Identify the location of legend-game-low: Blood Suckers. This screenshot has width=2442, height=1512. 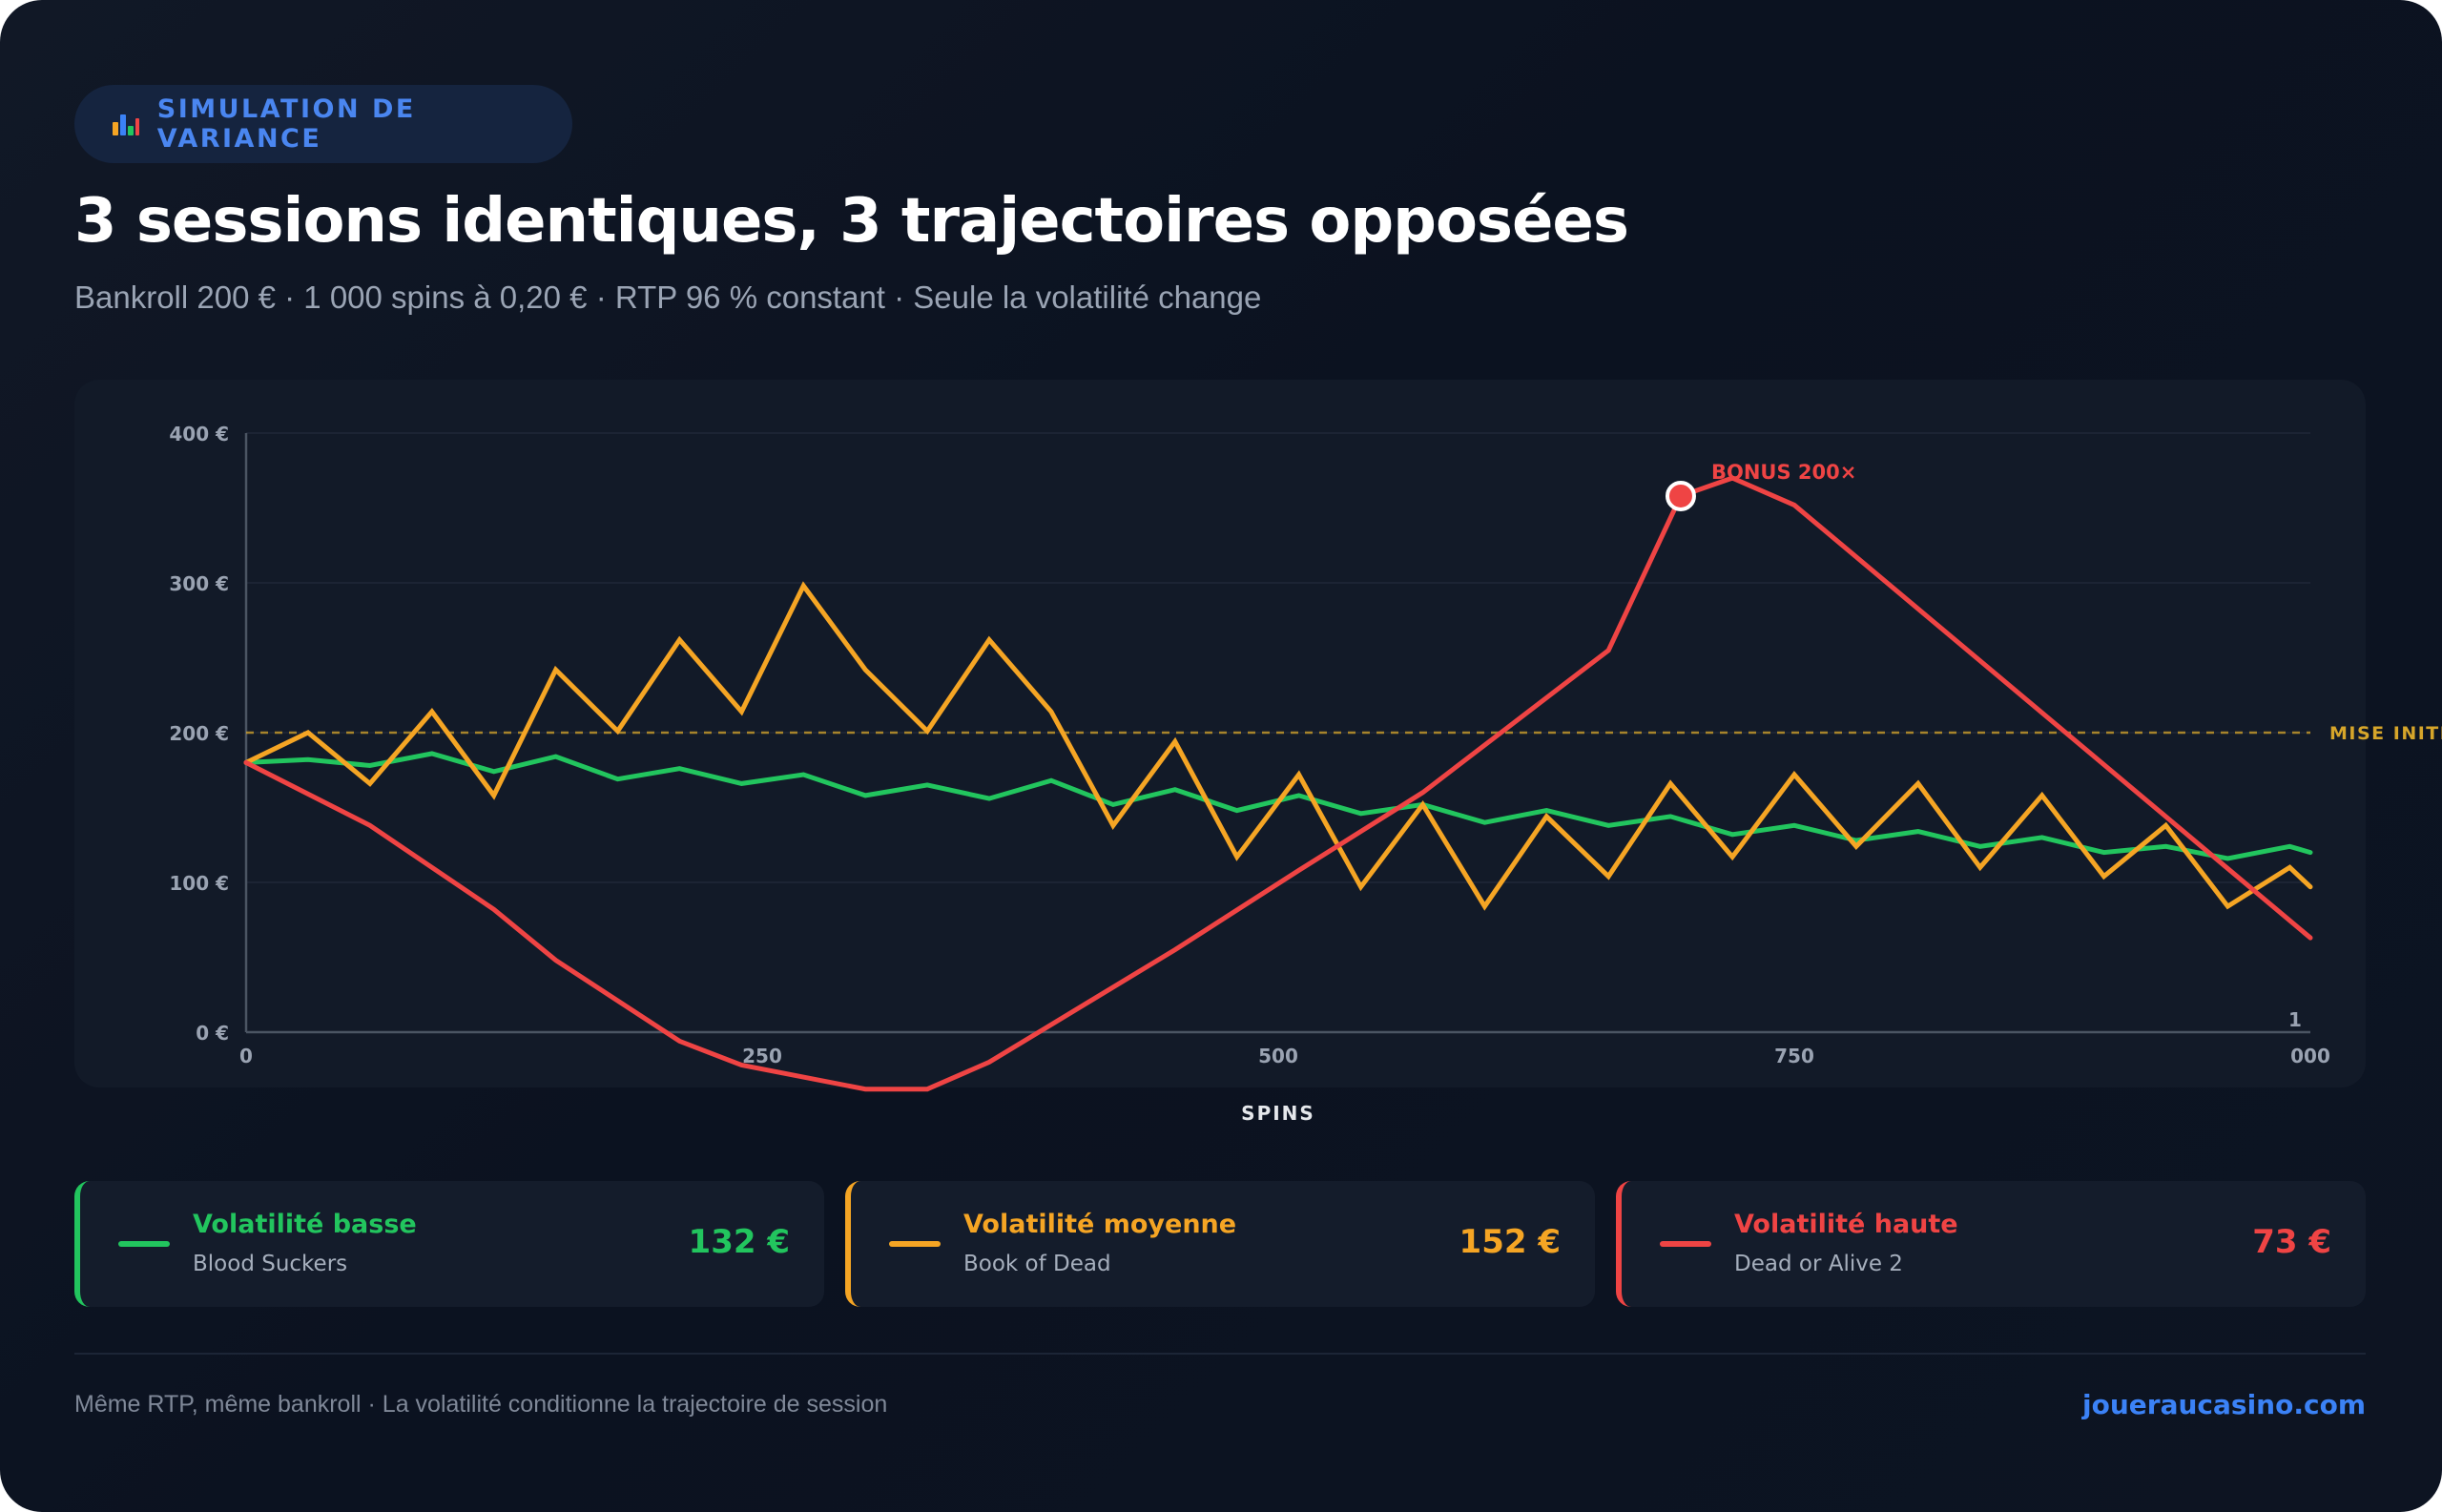
(270, 1264).